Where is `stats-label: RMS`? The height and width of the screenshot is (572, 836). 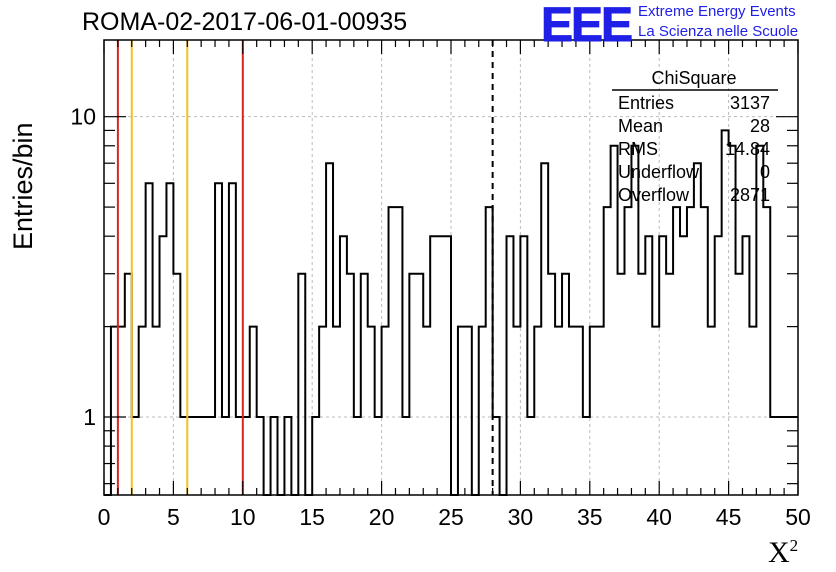
stats-label: RMS is located at coordinates (638, 149).